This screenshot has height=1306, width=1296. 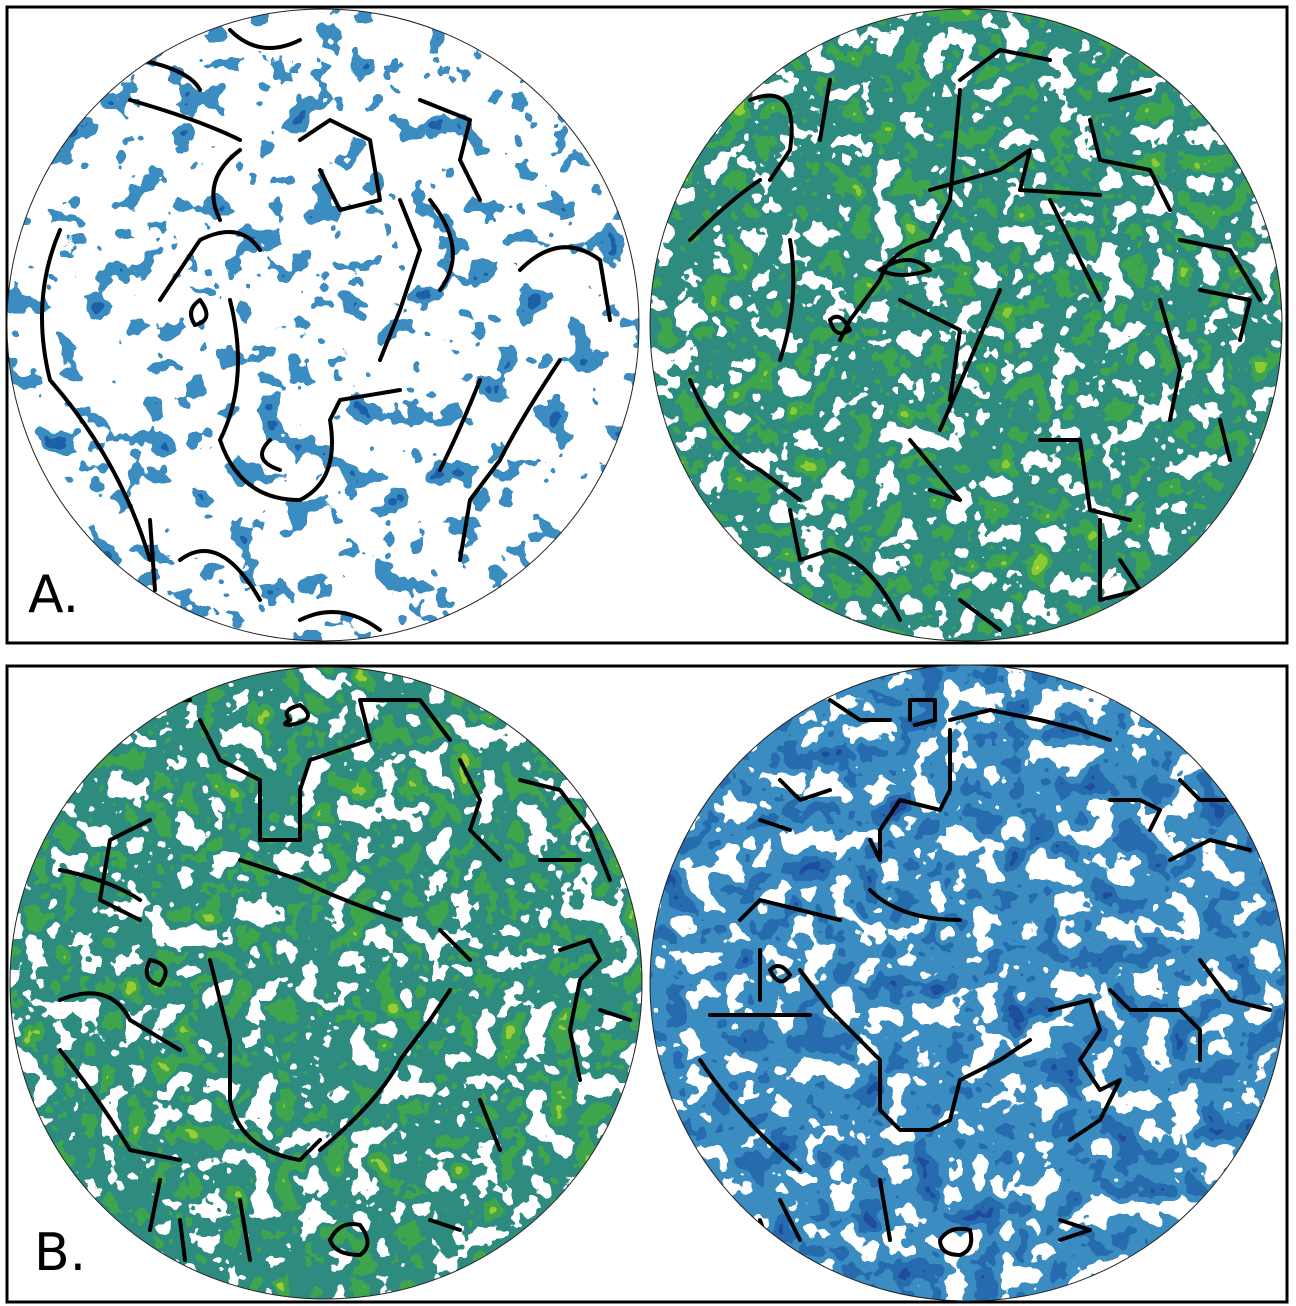 I want to click on panel-label: B., so click(x=60, y=1253).